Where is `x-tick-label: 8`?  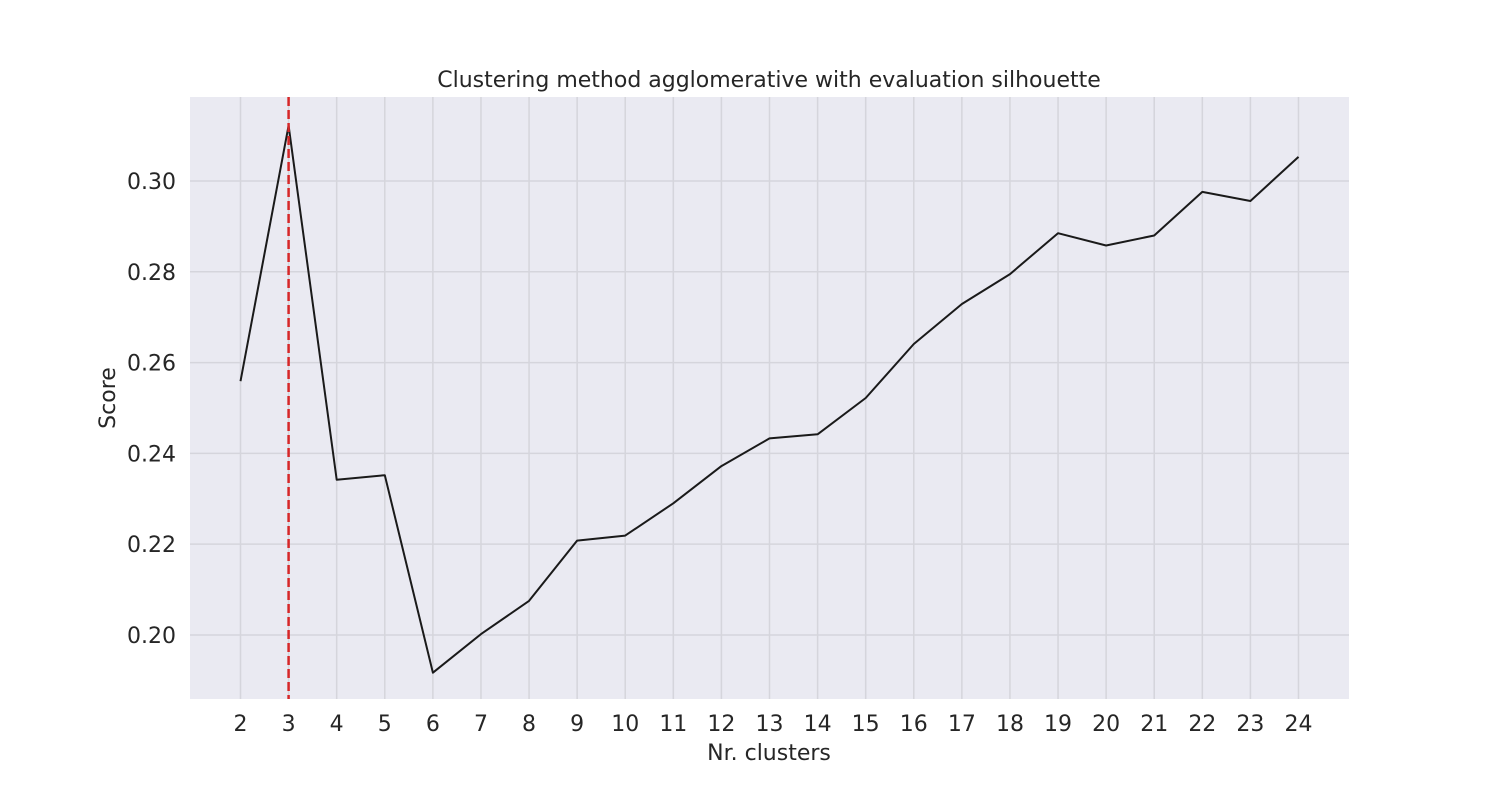
x-tick-label: 8 is located at coordinates (529, 724).